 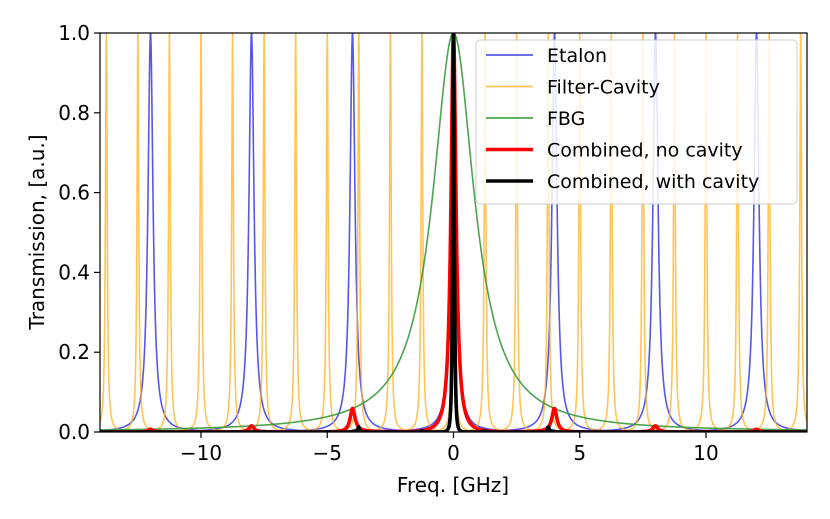 I want to click on legend-entry: Etalon, so click(x=546, y=56).